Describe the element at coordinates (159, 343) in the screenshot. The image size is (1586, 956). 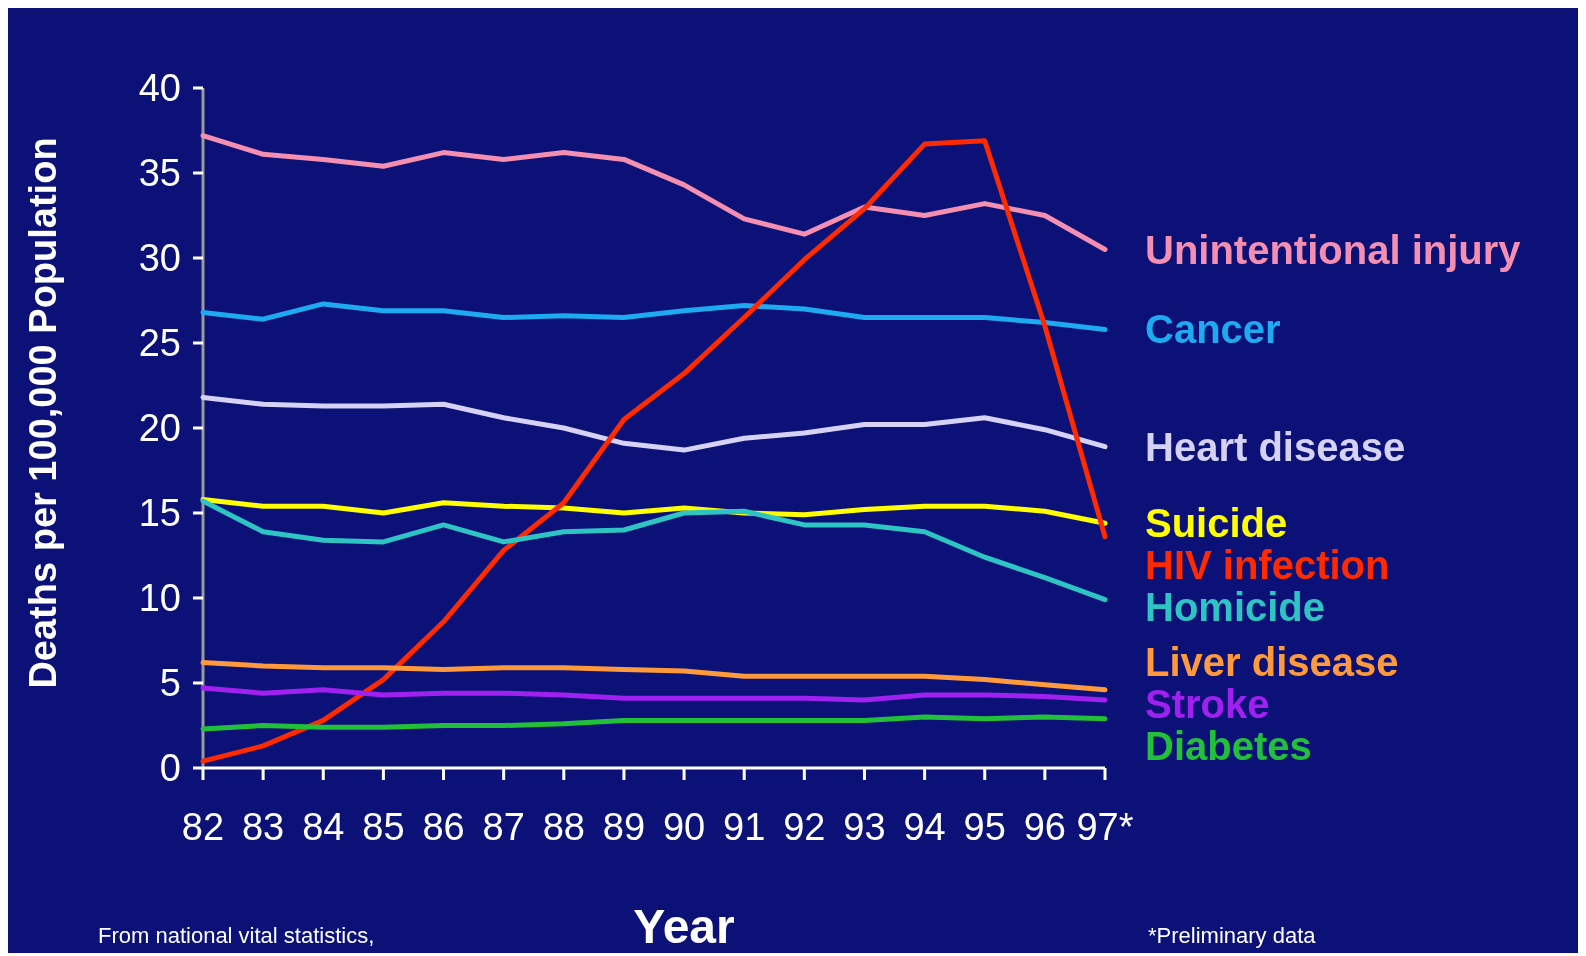
I see `y-tick-label: 25` at that location.